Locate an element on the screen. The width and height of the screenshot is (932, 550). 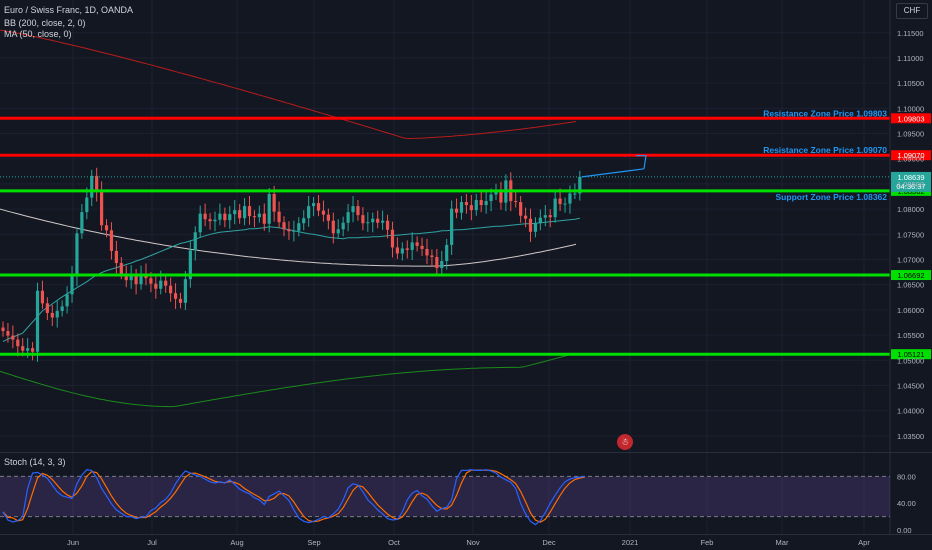
indicator-ma-label: MA (50, close, 0) is located at coordinates (38, 34).